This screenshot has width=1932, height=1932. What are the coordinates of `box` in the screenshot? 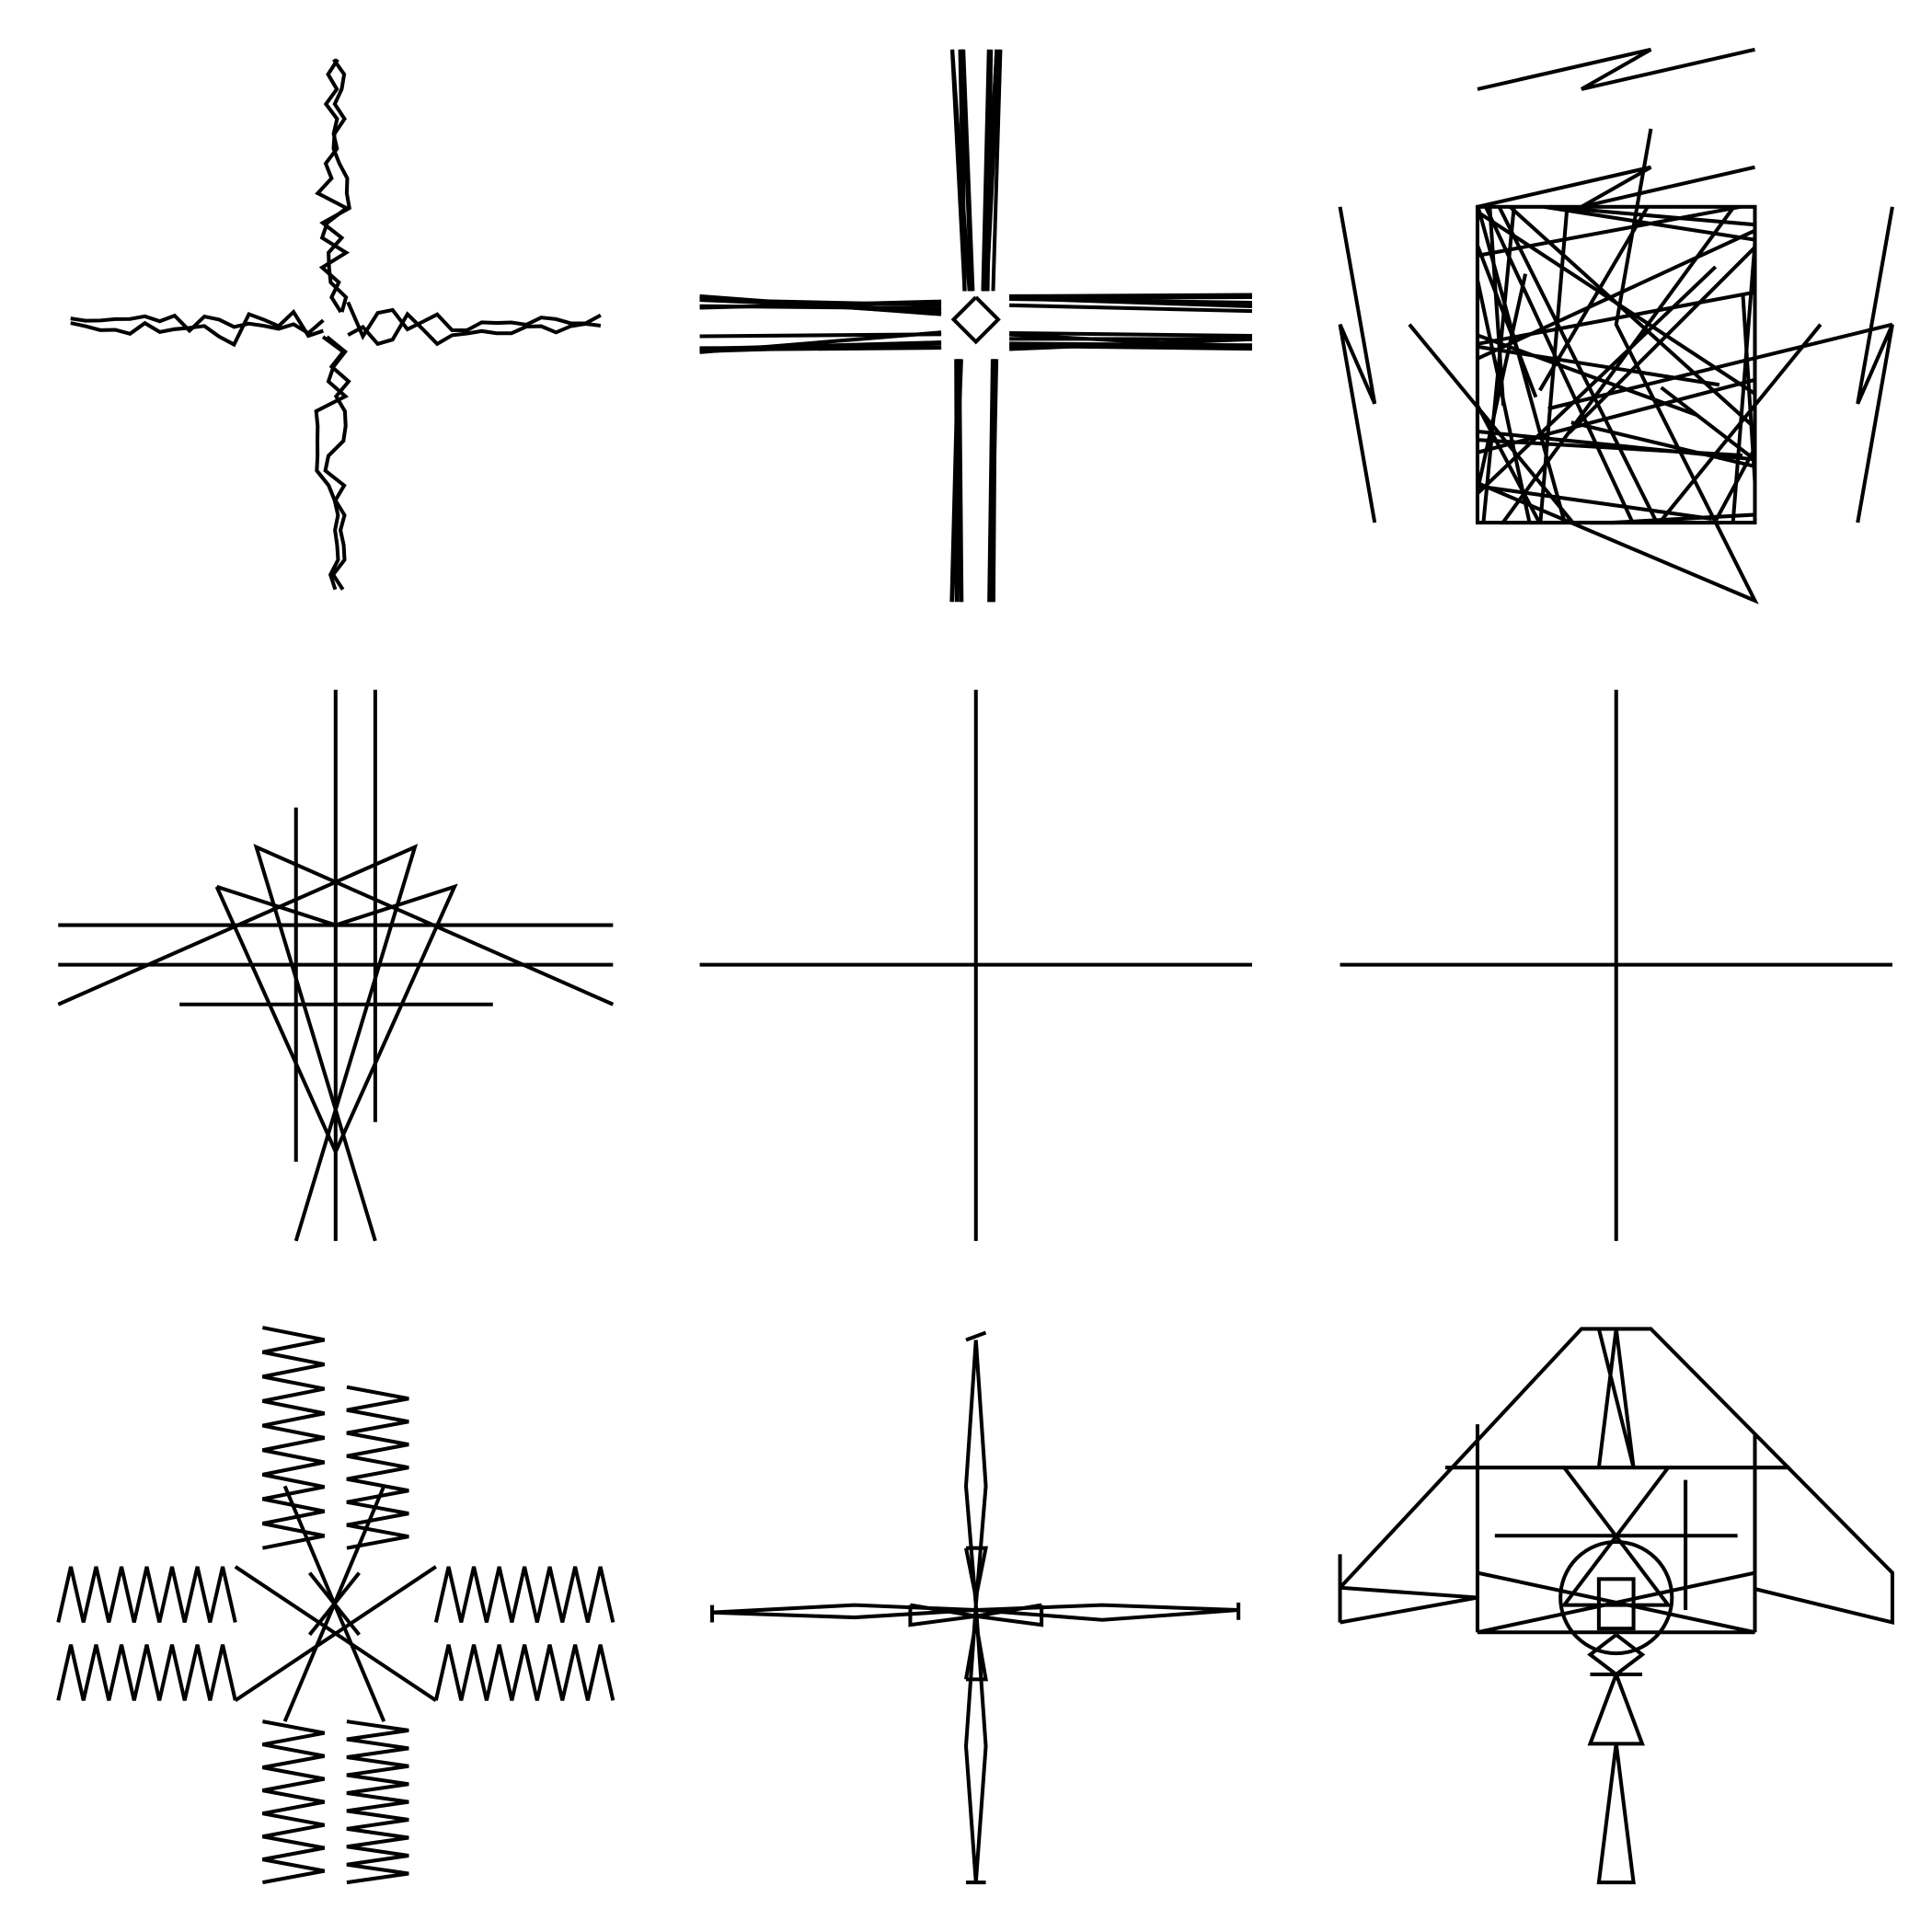 It's located at (1616, 1604).